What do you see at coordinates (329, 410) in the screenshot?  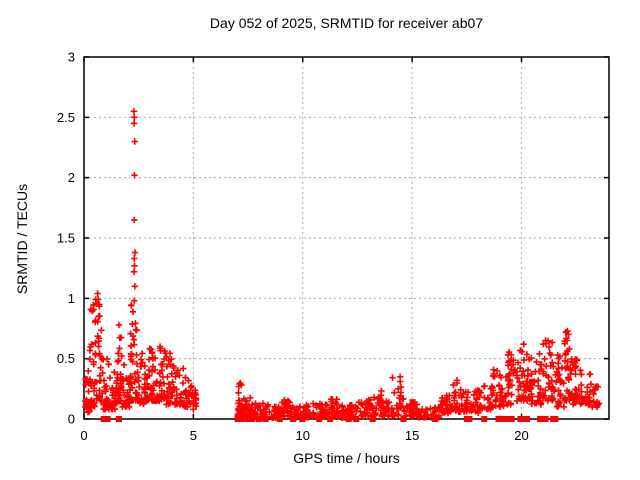 I see `flagged-epoch-squares` at bounding box center [329, 410].